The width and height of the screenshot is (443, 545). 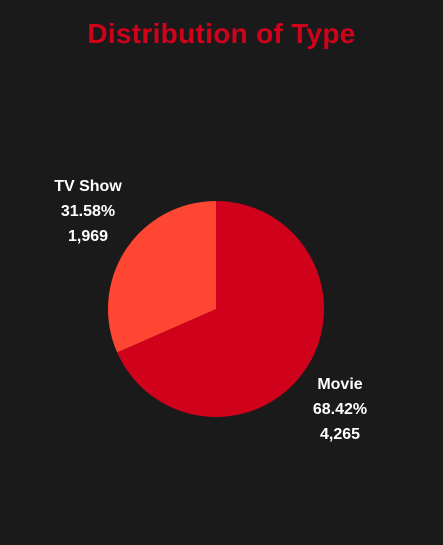 I want to click on slice-label-percent: 31.58%, so click(x=88, y=211).